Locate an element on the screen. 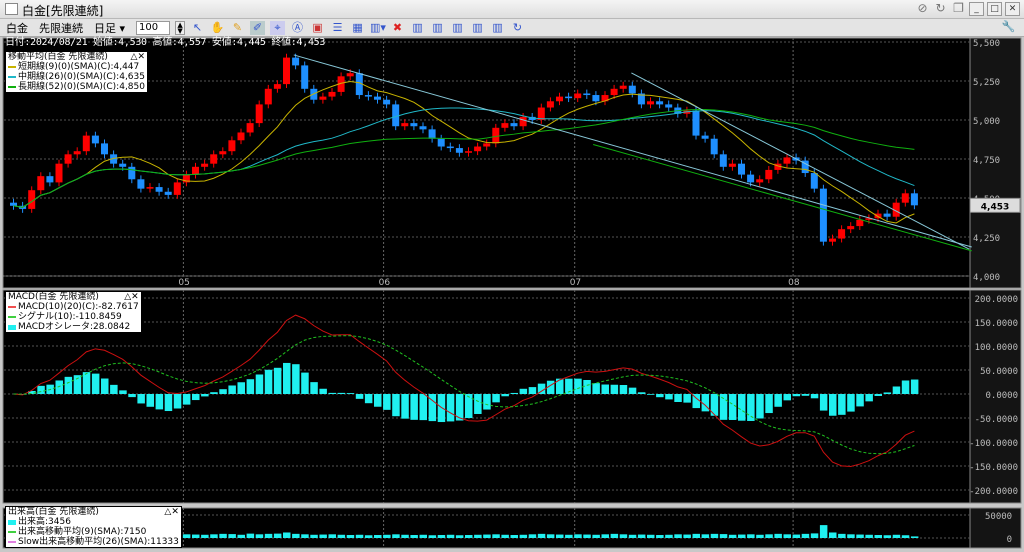  settings-wrench-icon: 🔧 is located at coordinates (1008, 26).